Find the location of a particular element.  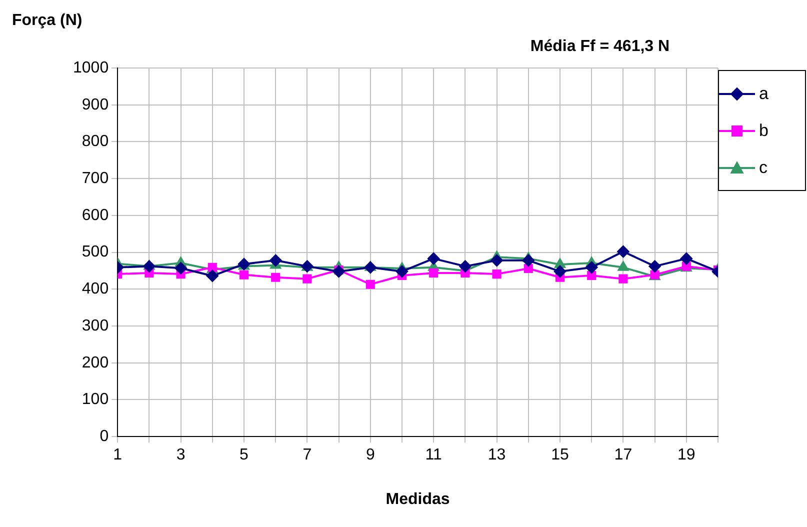

y-tick-label: 500 is located at coordinates (95, 252).